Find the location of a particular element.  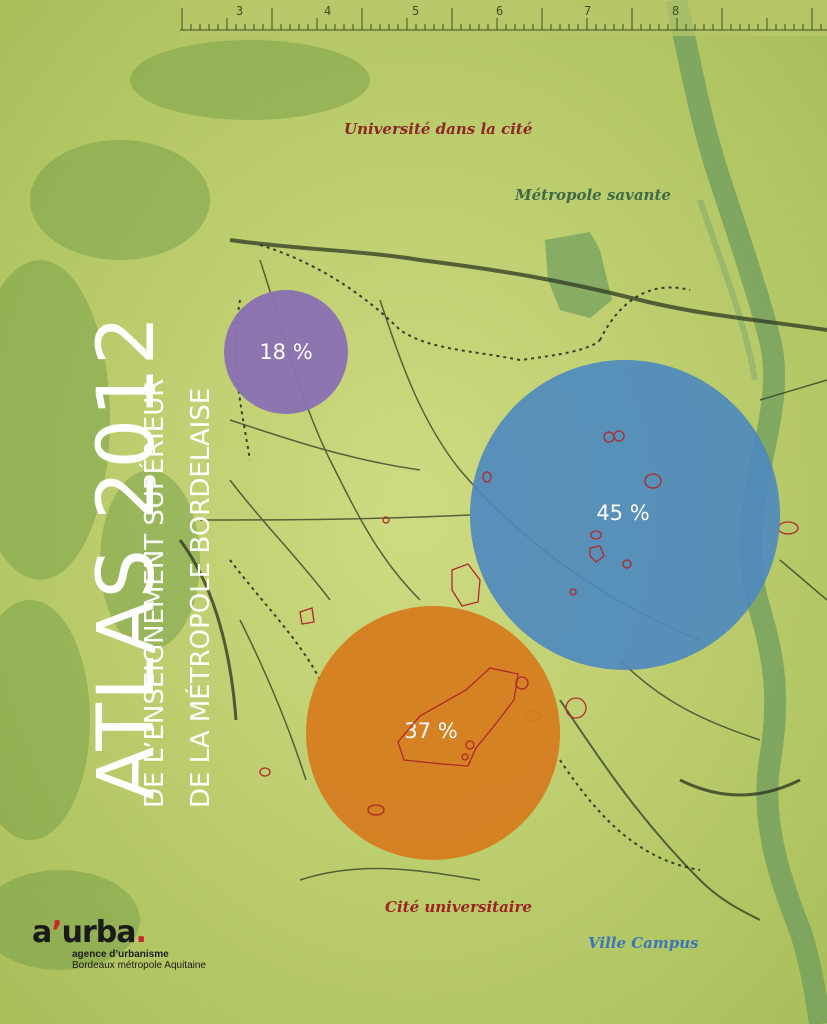

ruler-number: 6 is located at coordinates (500, 11).